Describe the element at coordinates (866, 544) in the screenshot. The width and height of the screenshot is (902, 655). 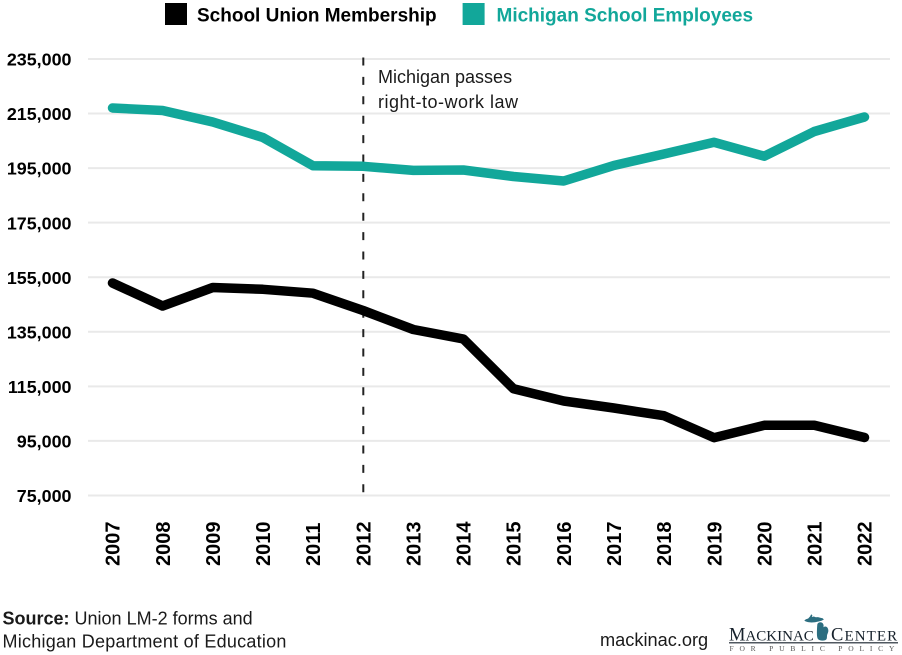
I see `svg-text: 2022` at that location.